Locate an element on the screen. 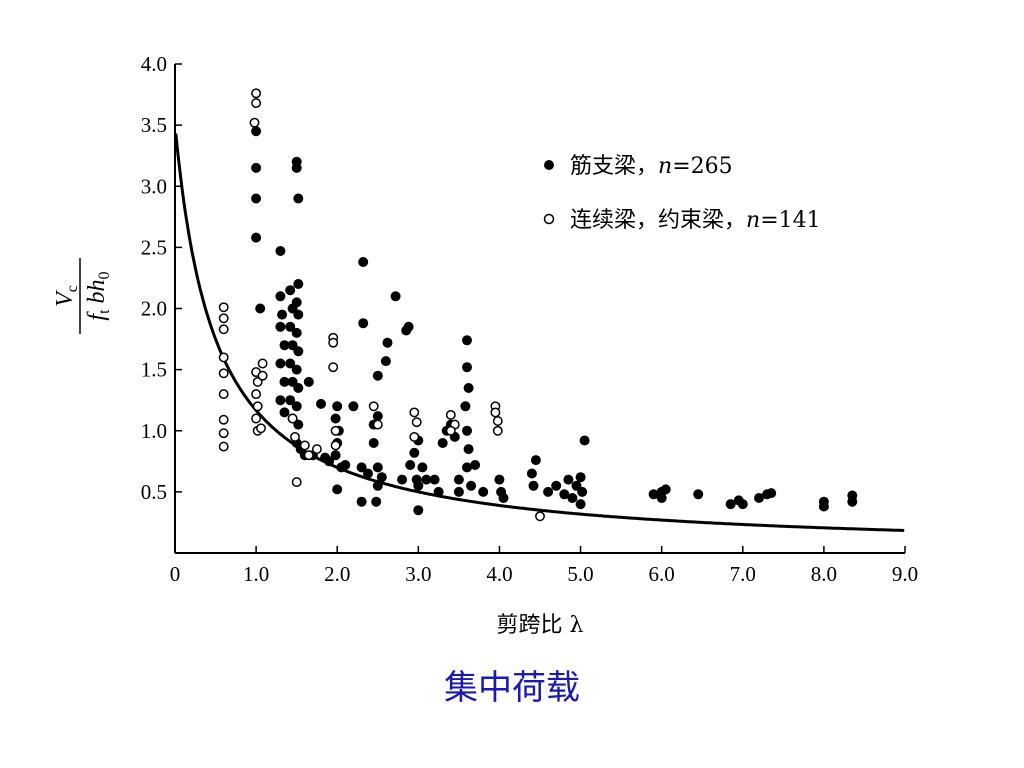 The width and height of the screenshot is (1024, 768). x-tick-label: 1.0 is located at coordinates (256, 574).